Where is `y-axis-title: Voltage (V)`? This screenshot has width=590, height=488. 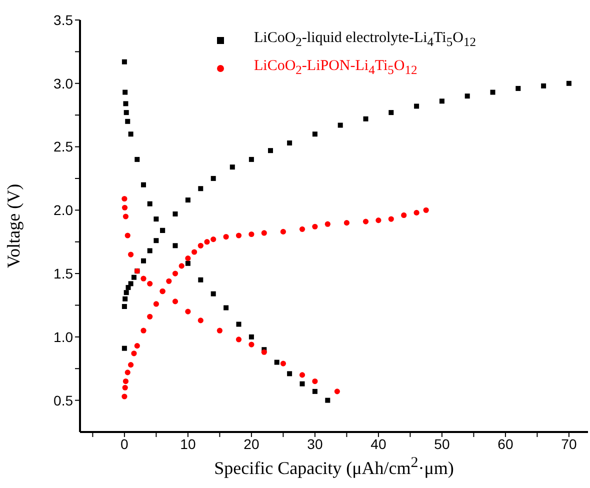
y-axis-title: Voltage (V) is located at coordinates (14, 226).